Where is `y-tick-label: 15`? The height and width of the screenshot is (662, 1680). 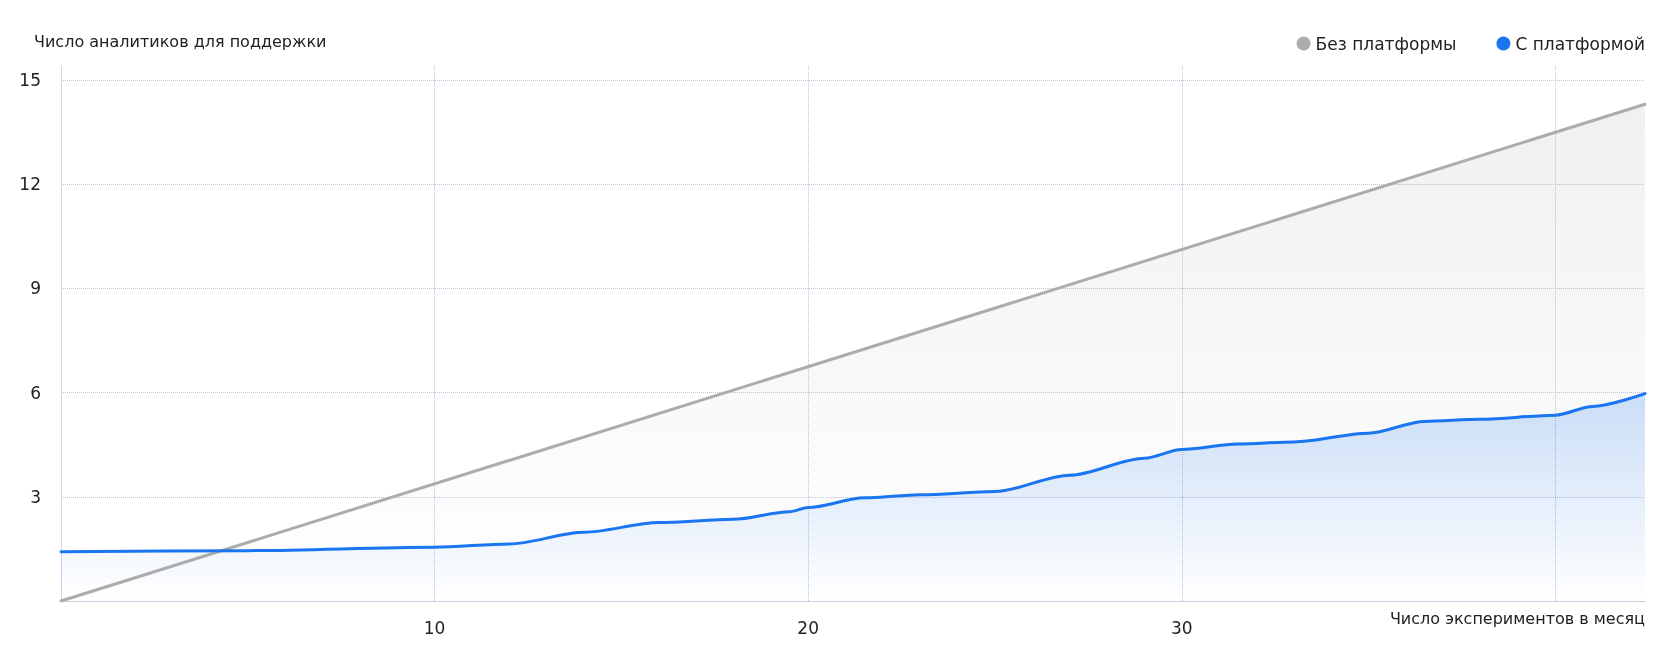 y-tick-label: 15 is located at coordinates (30, 79).